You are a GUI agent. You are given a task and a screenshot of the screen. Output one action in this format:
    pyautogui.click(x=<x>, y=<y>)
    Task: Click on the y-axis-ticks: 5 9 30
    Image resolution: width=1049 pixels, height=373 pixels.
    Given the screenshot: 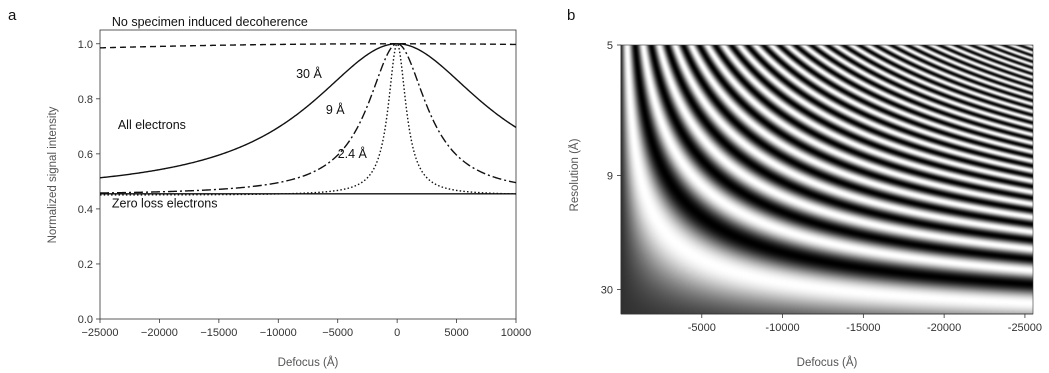 What is the action you would take?
    pyautogui.click(x=611, y=168)
    